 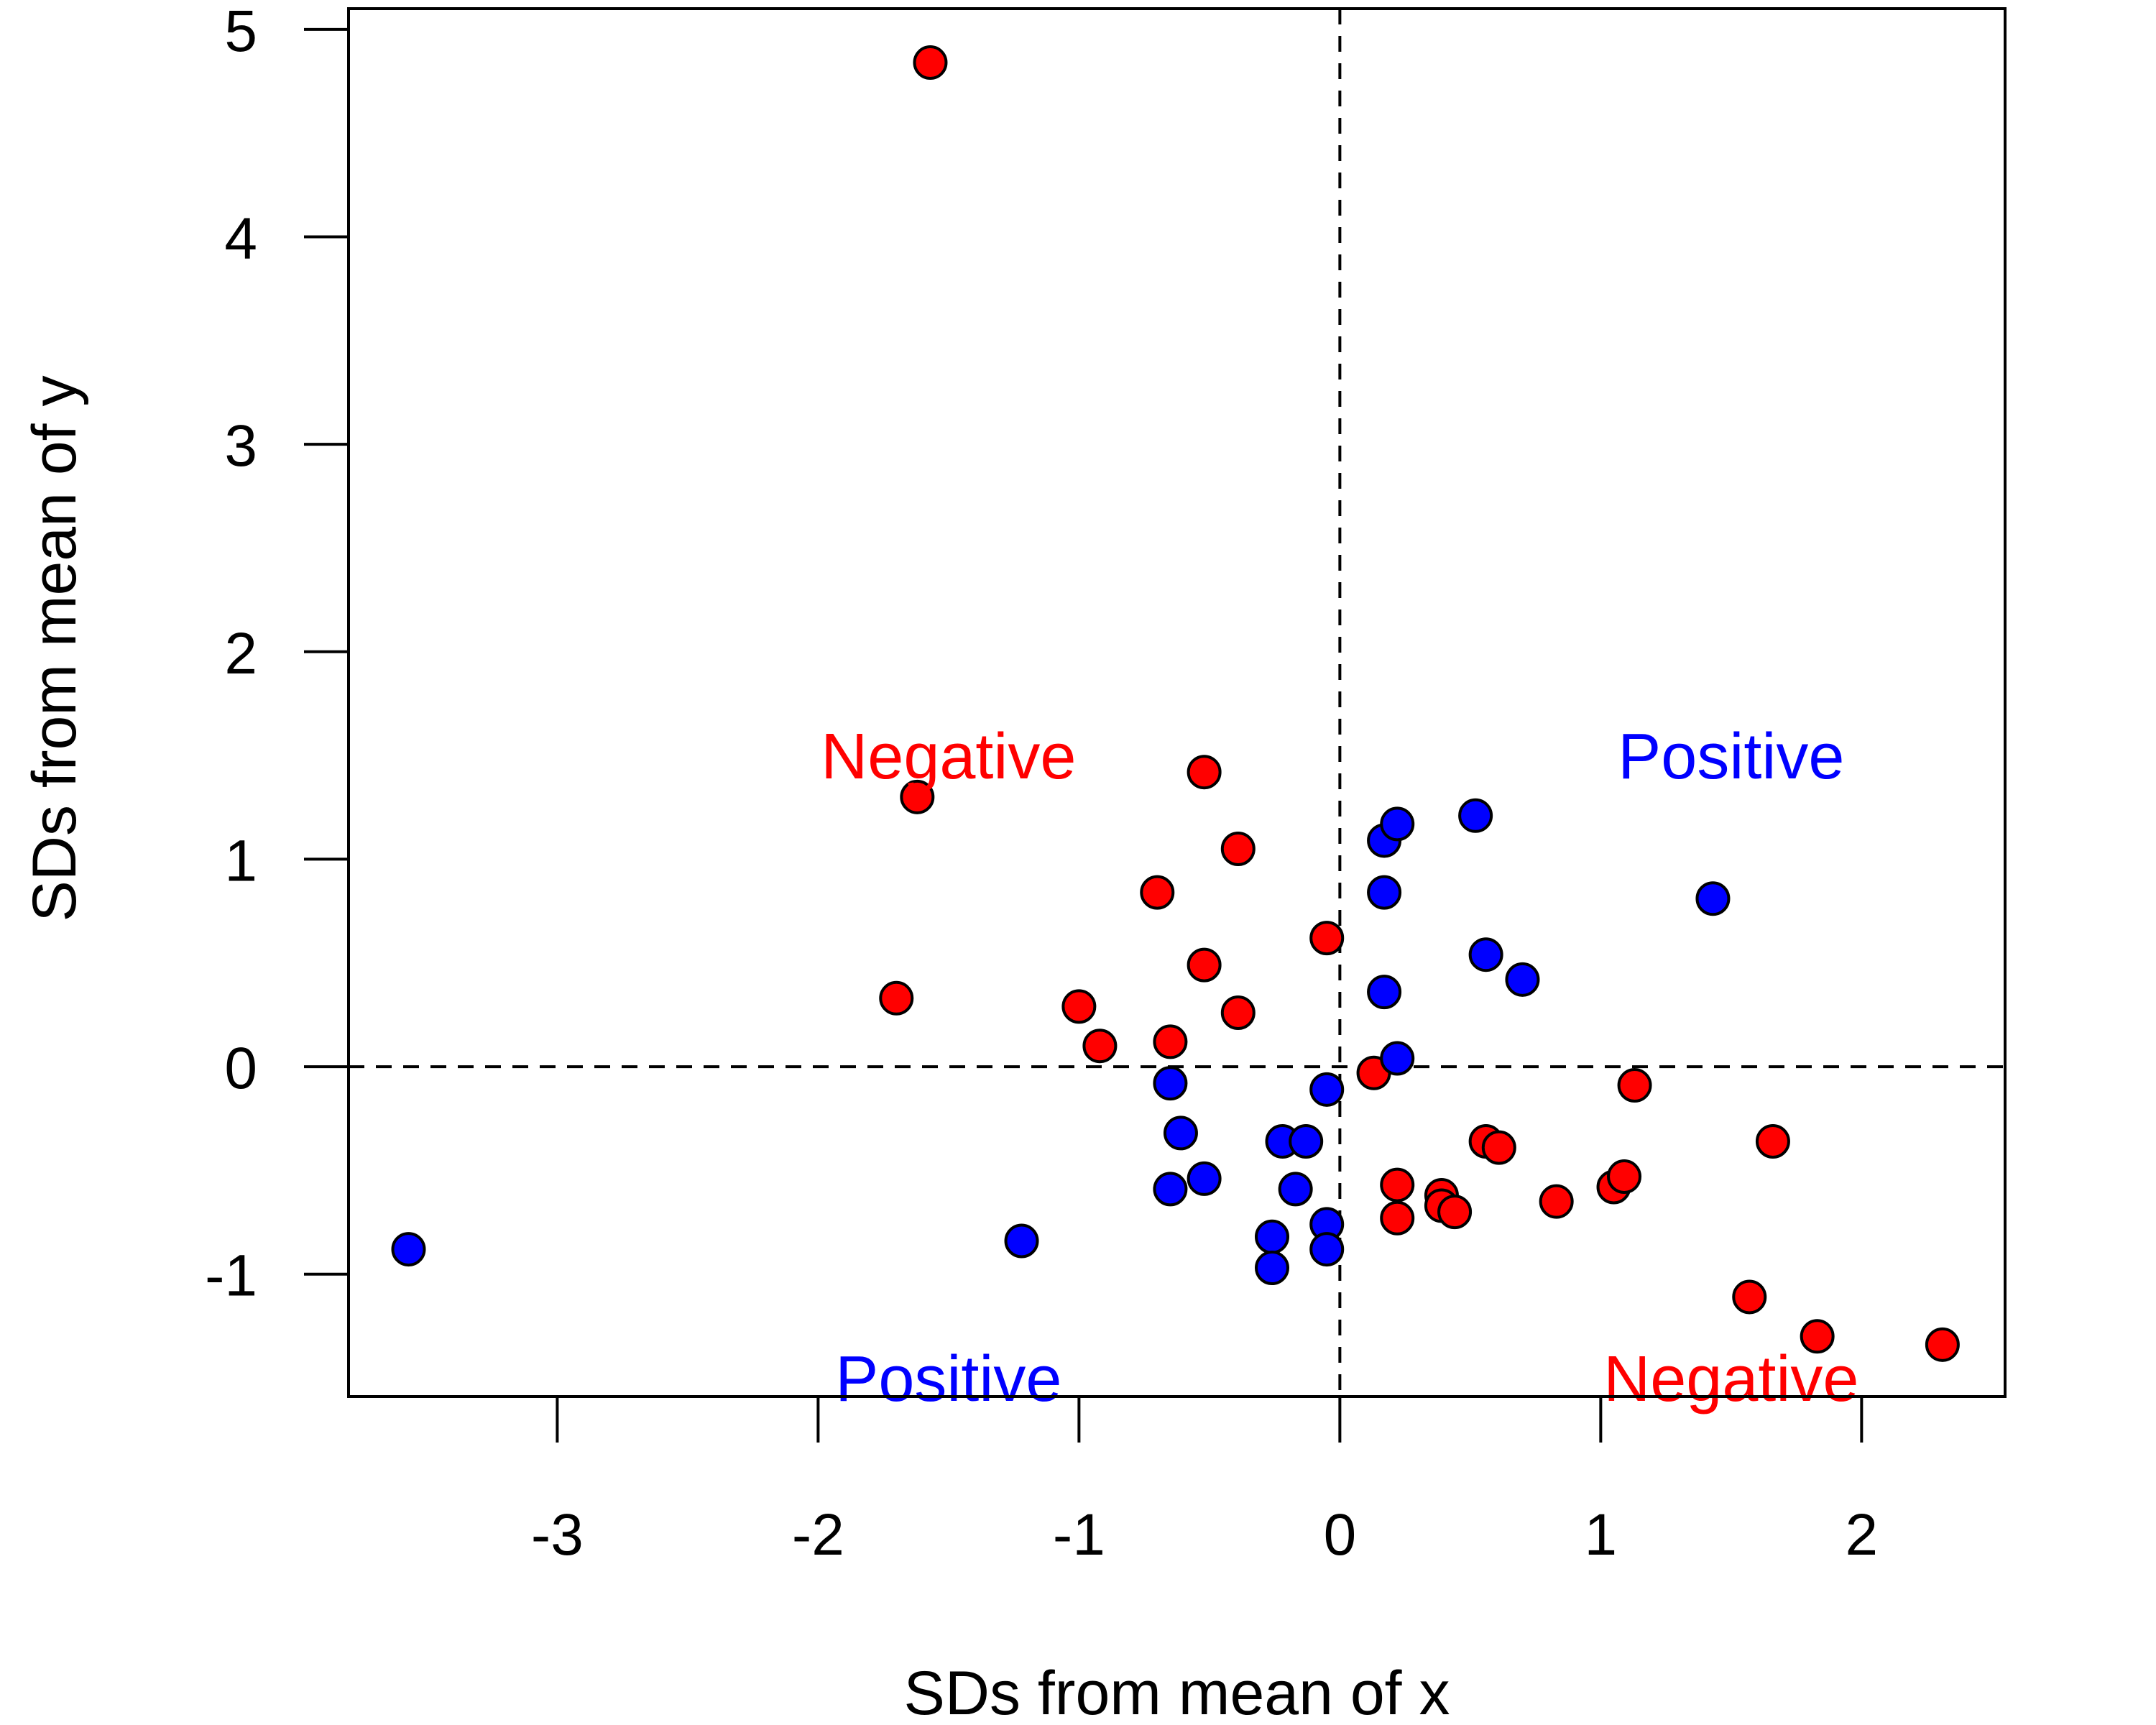 What do you see at coordinates (240, 1068) in the screenshot?
I see `y-tick-label: 0` at bounding box center [240, 1068].